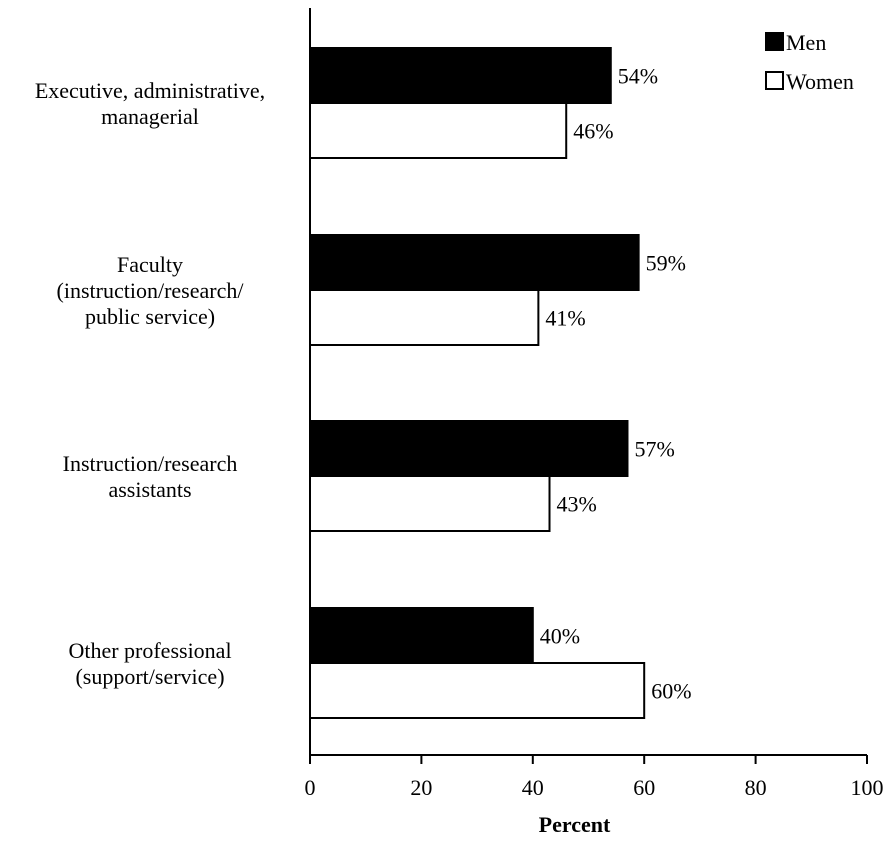  What do you see at coordinates (150, 316) in the screenshot?
I see `category-label-line: public service)` at bounding box center [150, 316].